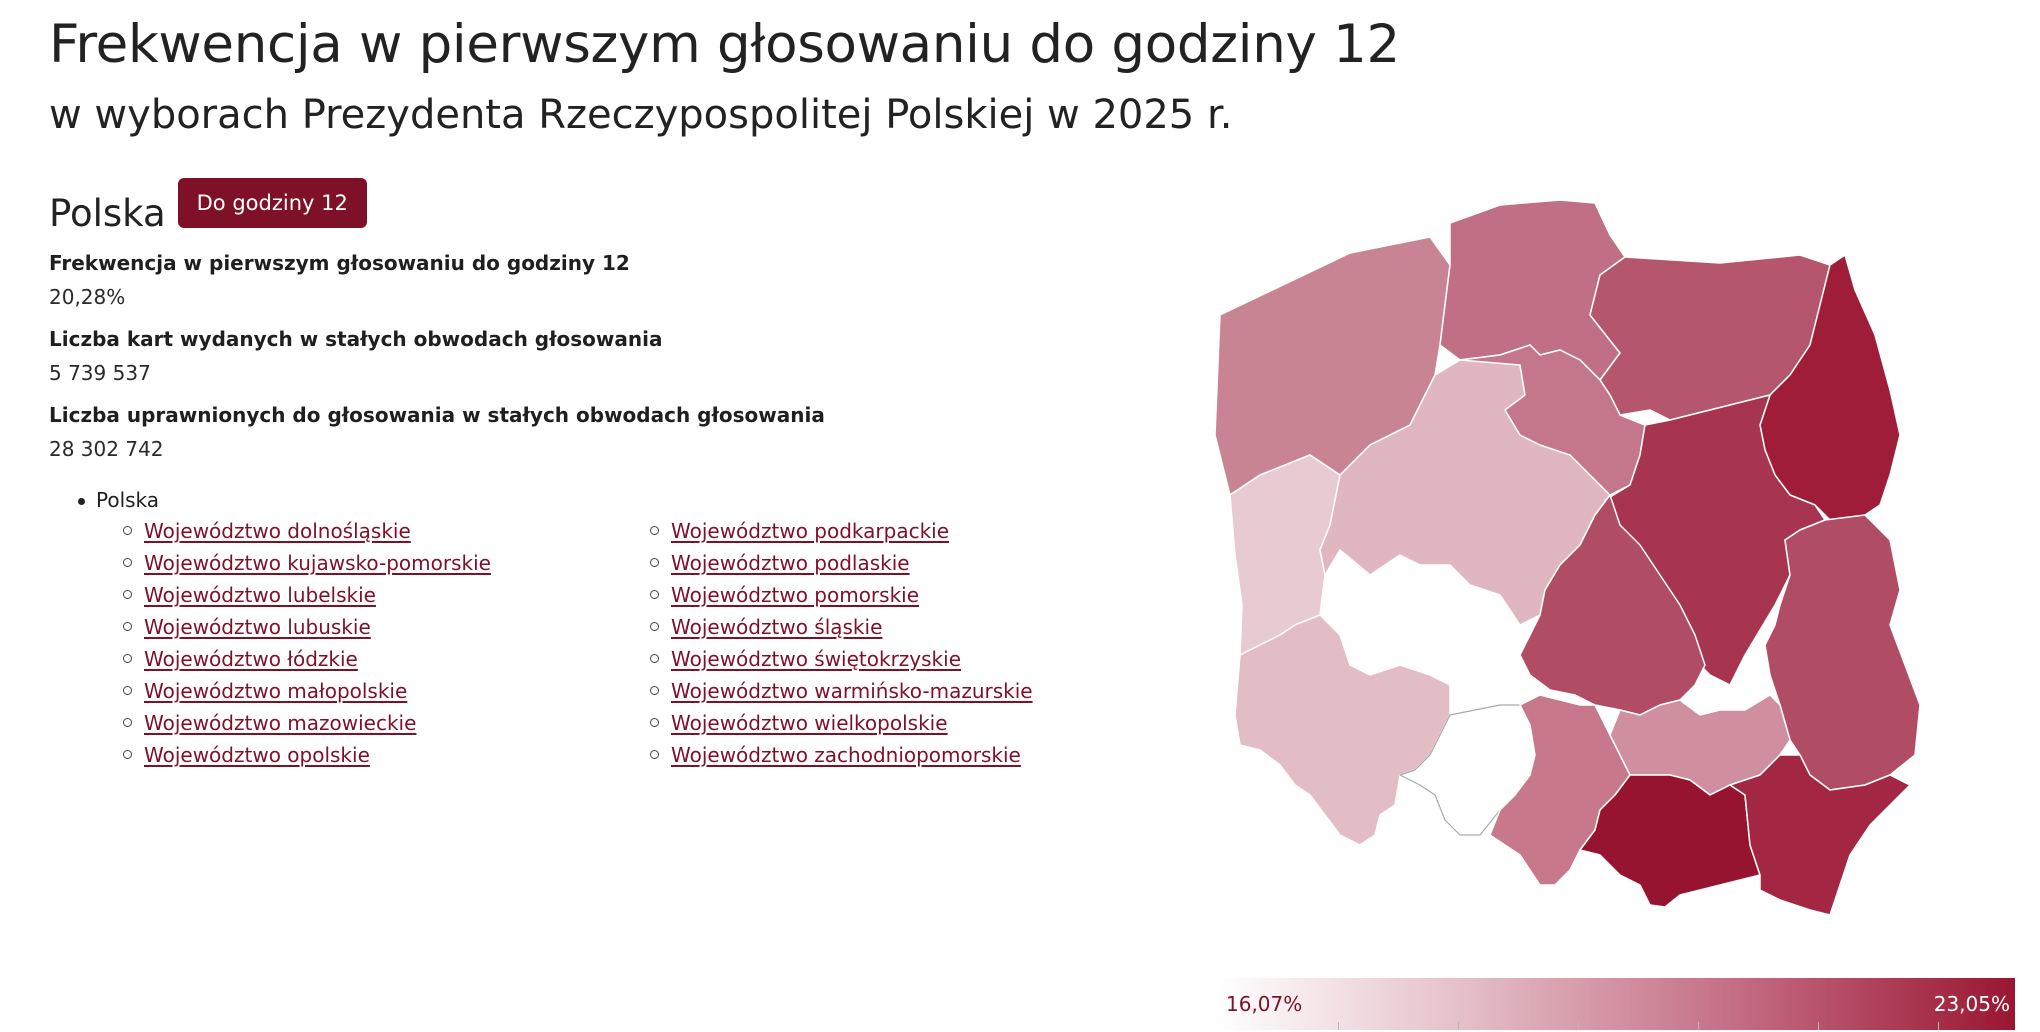 The height and width of the screenshot is (1032, 2040). I want to click on list-item: Województwo podkarpackie, so click(924, 534).